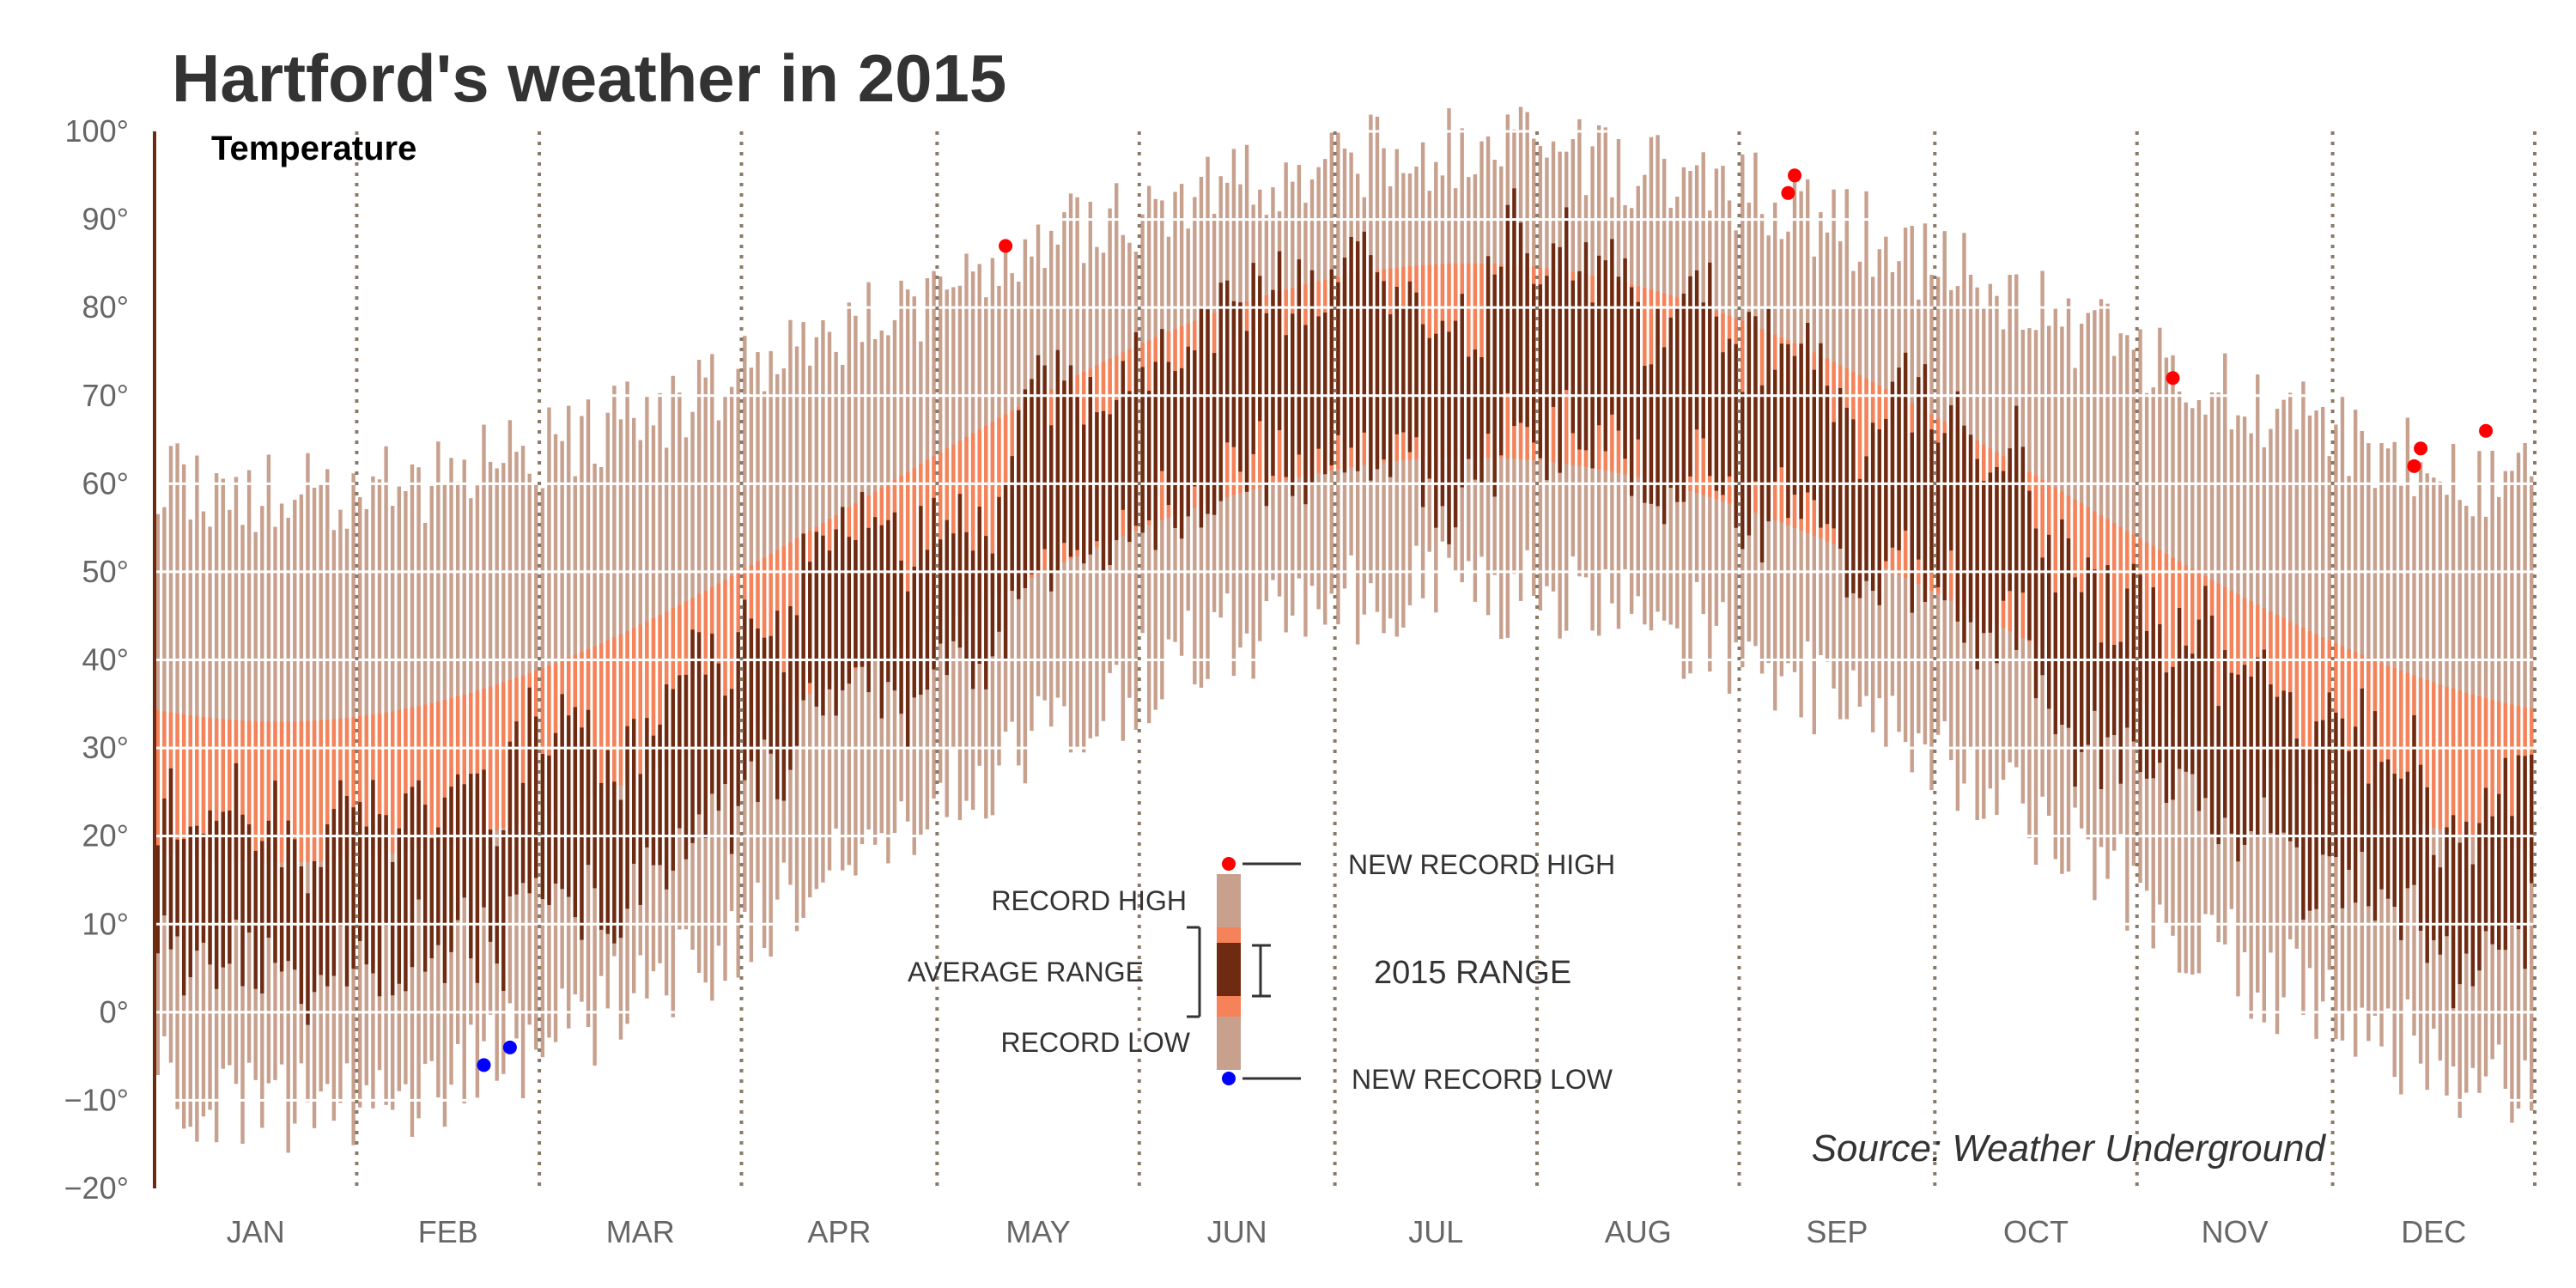 This screenshot has height=1288, width=2576. What do you see at coordinates (106, 483) in the screenshot?
I see `y-tick-label: 60°` at bounding box center [106, 483].